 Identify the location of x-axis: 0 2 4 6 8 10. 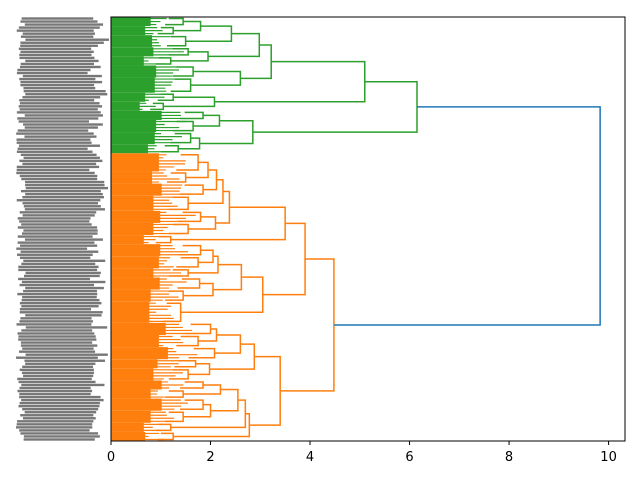
(362, 453).